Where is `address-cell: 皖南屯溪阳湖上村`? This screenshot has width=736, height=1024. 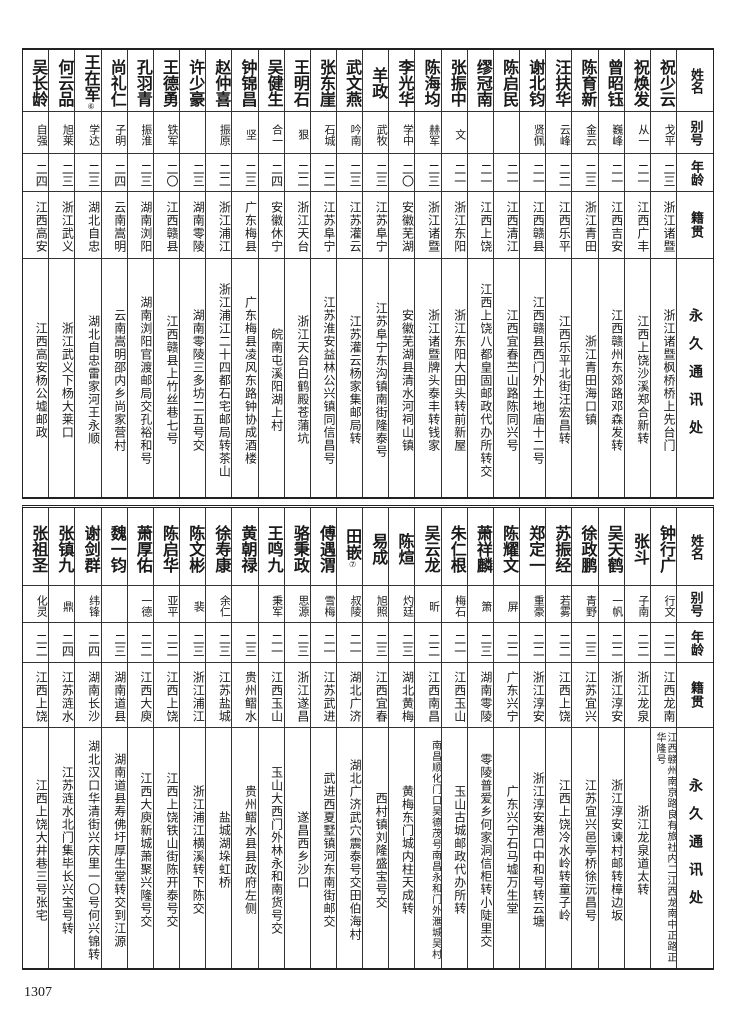 address-cell: 皖南屯溪阳湖上村 is located at coordinates (271, 378).